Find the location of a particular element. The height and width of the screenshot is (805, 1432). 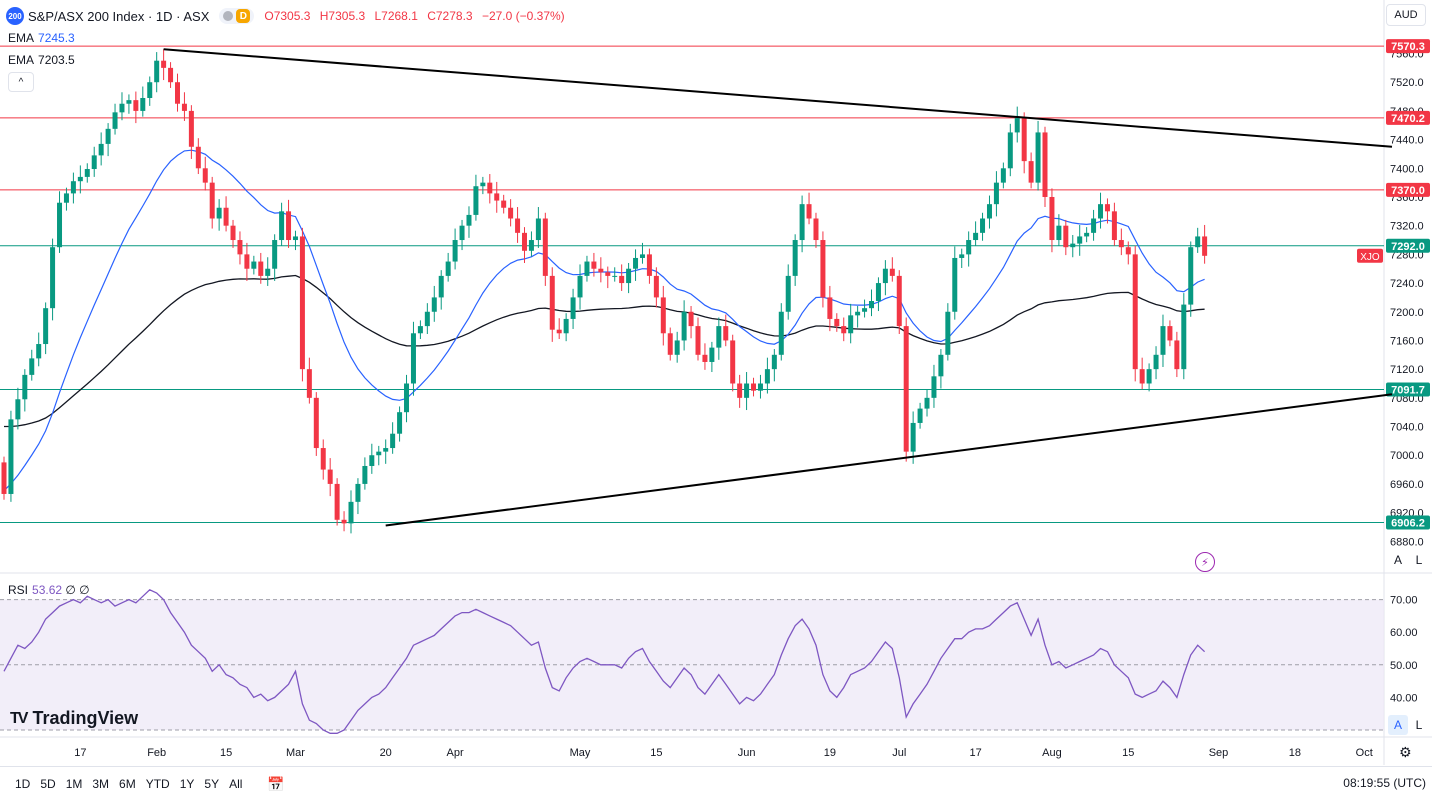

level-label: 7570.3 is located at coordinates (1408, 47).